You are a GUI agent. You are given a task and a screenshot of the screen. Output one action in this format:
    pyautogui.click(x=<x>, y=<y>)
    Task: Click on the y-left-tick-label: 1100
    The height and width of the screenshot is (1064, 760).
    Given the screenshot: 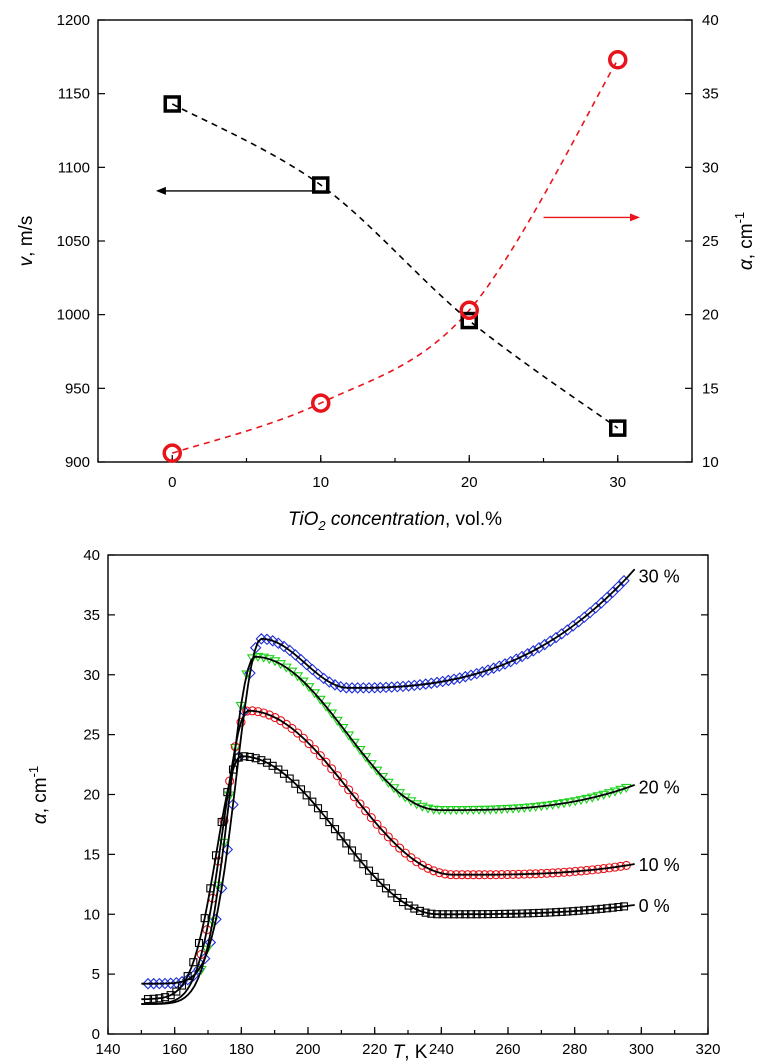 What is the action you would take?
    pyautogui.click(x=74, y=167)
    